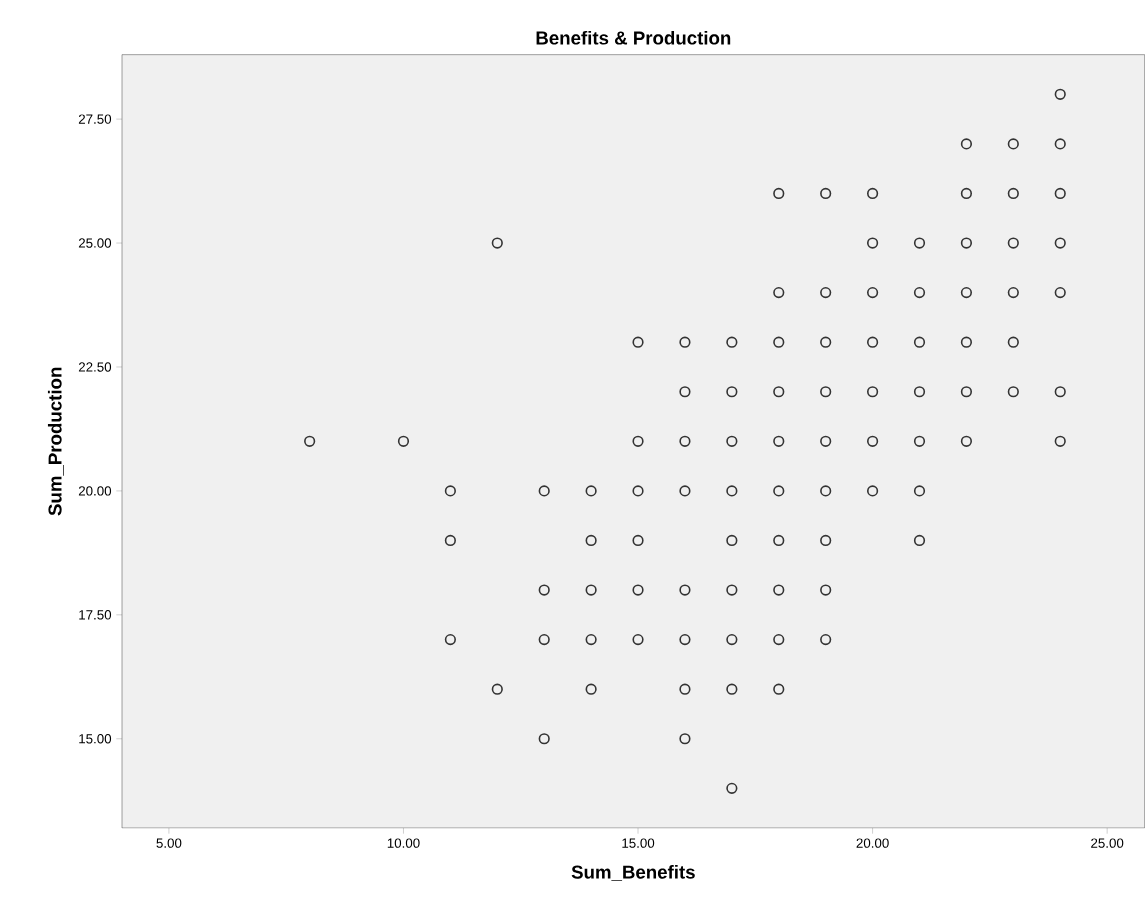  Describe the element at coordinates (95, 615) in the screenshot. I see `y-tick-label: 17.50` at that location.